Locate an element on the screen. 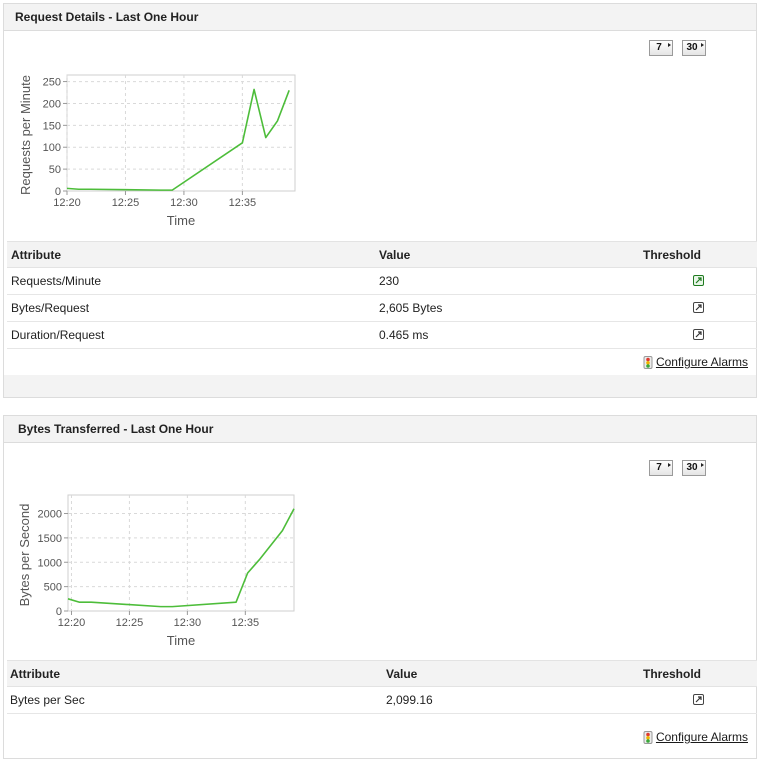 The image size is (760, 763). value-cell: 2,605 Bytes is located at coordinates (411, 308).